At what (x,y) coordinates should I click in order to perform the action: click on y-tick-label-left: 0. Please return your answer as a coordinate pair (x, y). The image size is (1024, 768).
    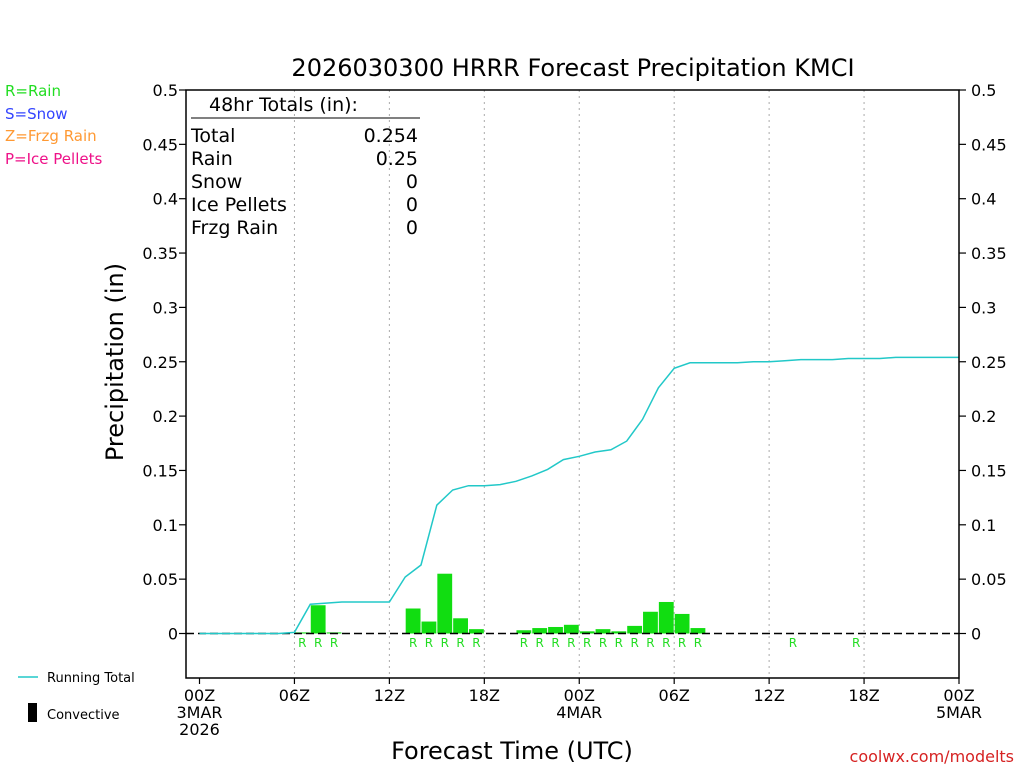
    Looking at the image, I should click on (173, 634).